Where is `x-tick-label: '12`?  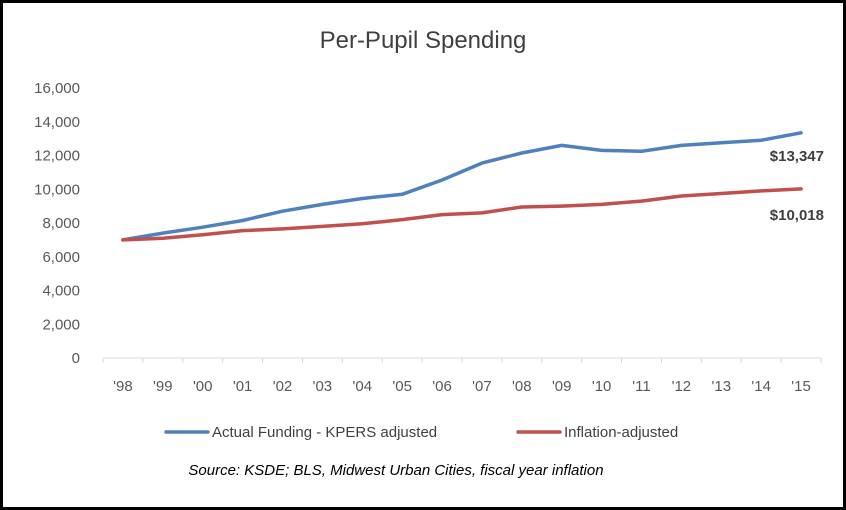 x-tick-label: '12 is located at coordinates (682, 386).